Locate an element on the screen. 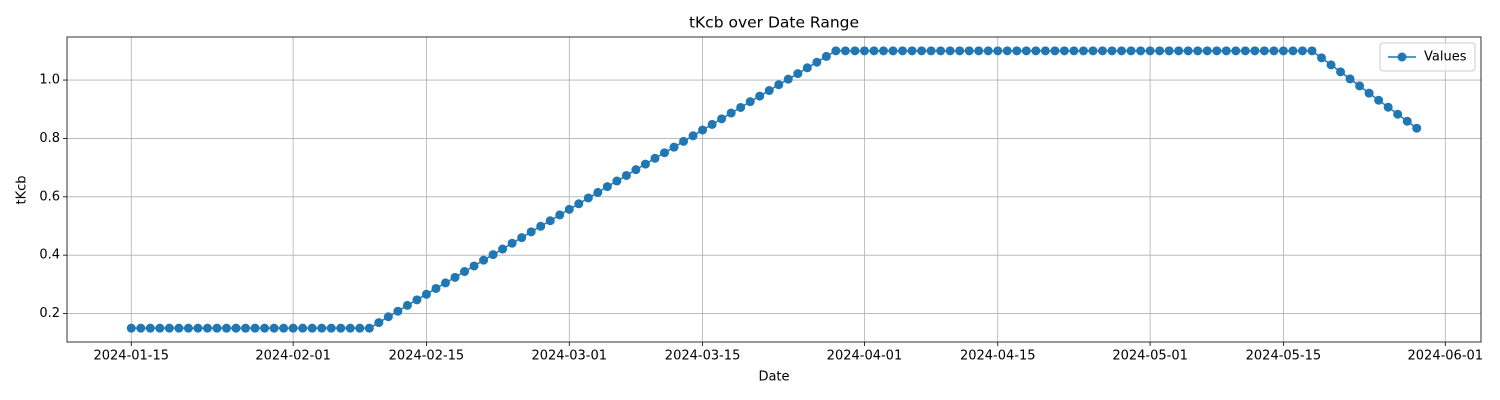  x-axis-label: Date is located at coordinates (773, 377).